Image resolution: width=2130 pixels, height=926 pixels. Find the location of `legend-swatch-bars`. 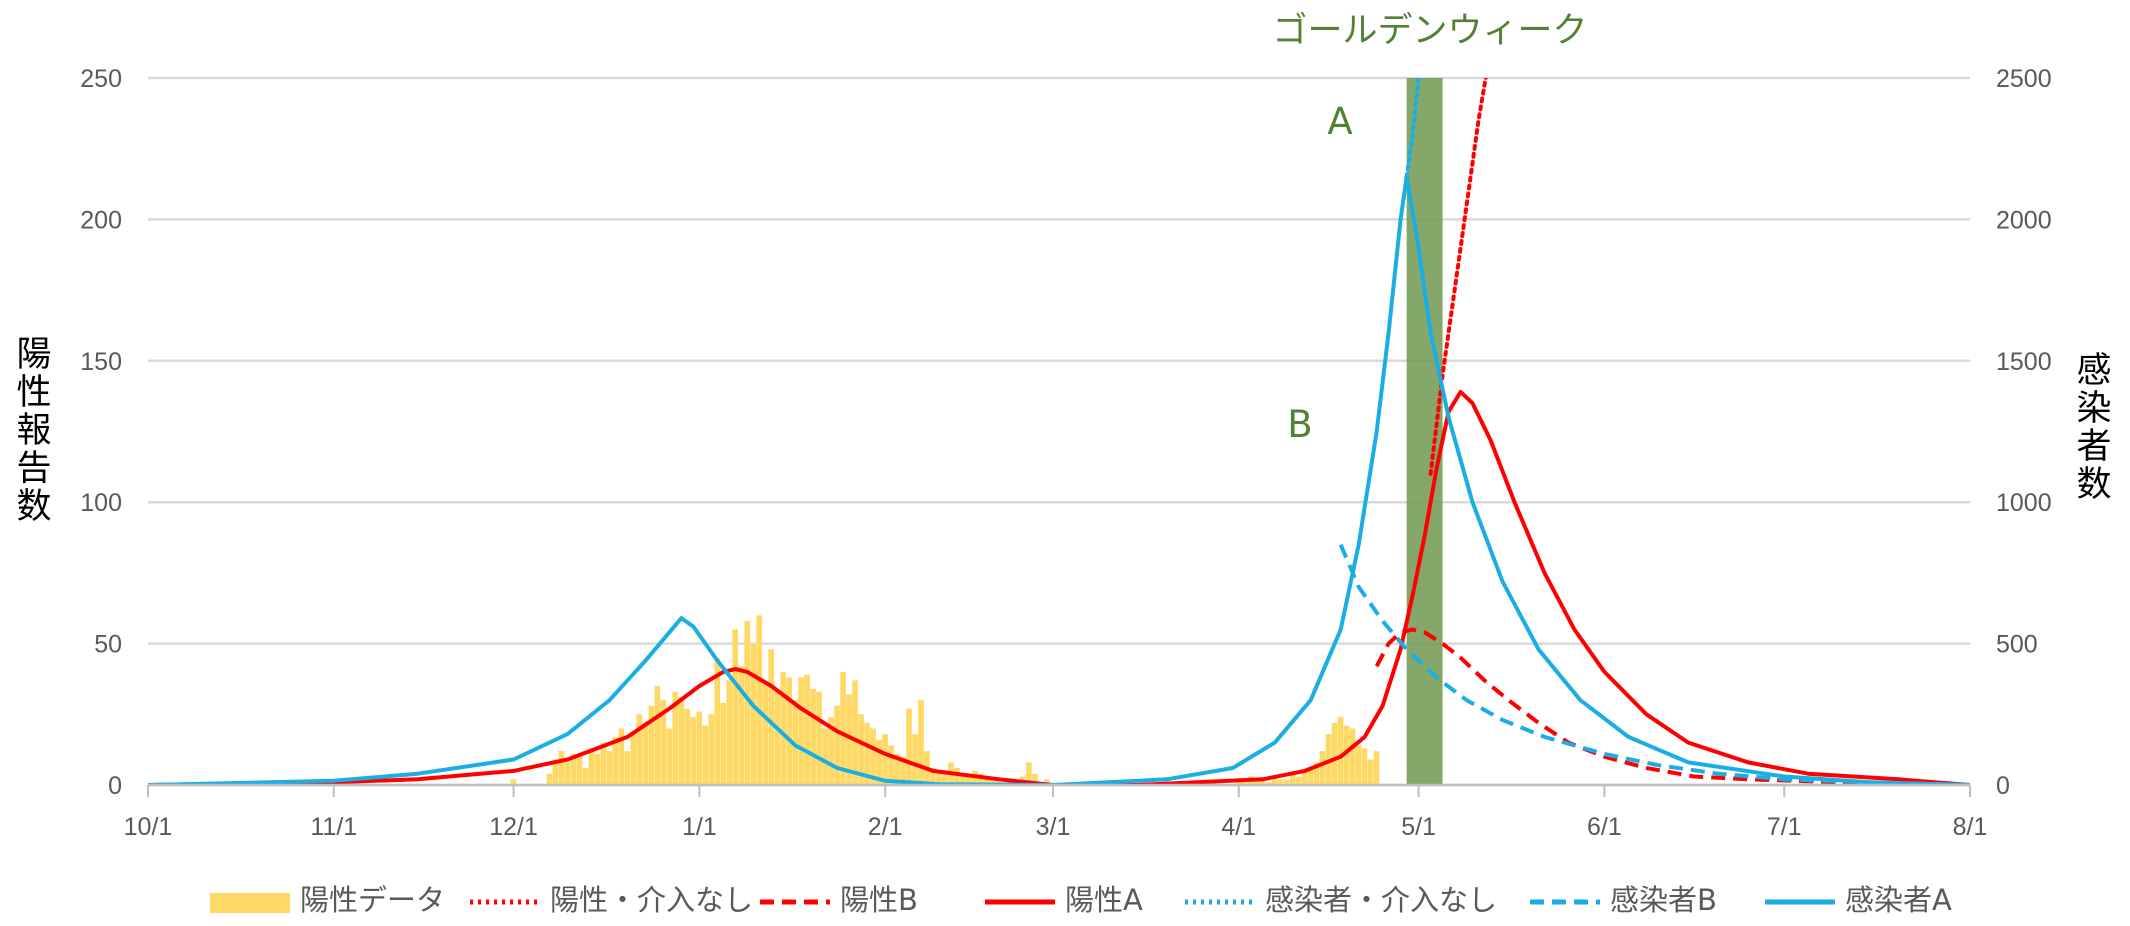

legend-swatch-bars is located at coordinates (250, 903).